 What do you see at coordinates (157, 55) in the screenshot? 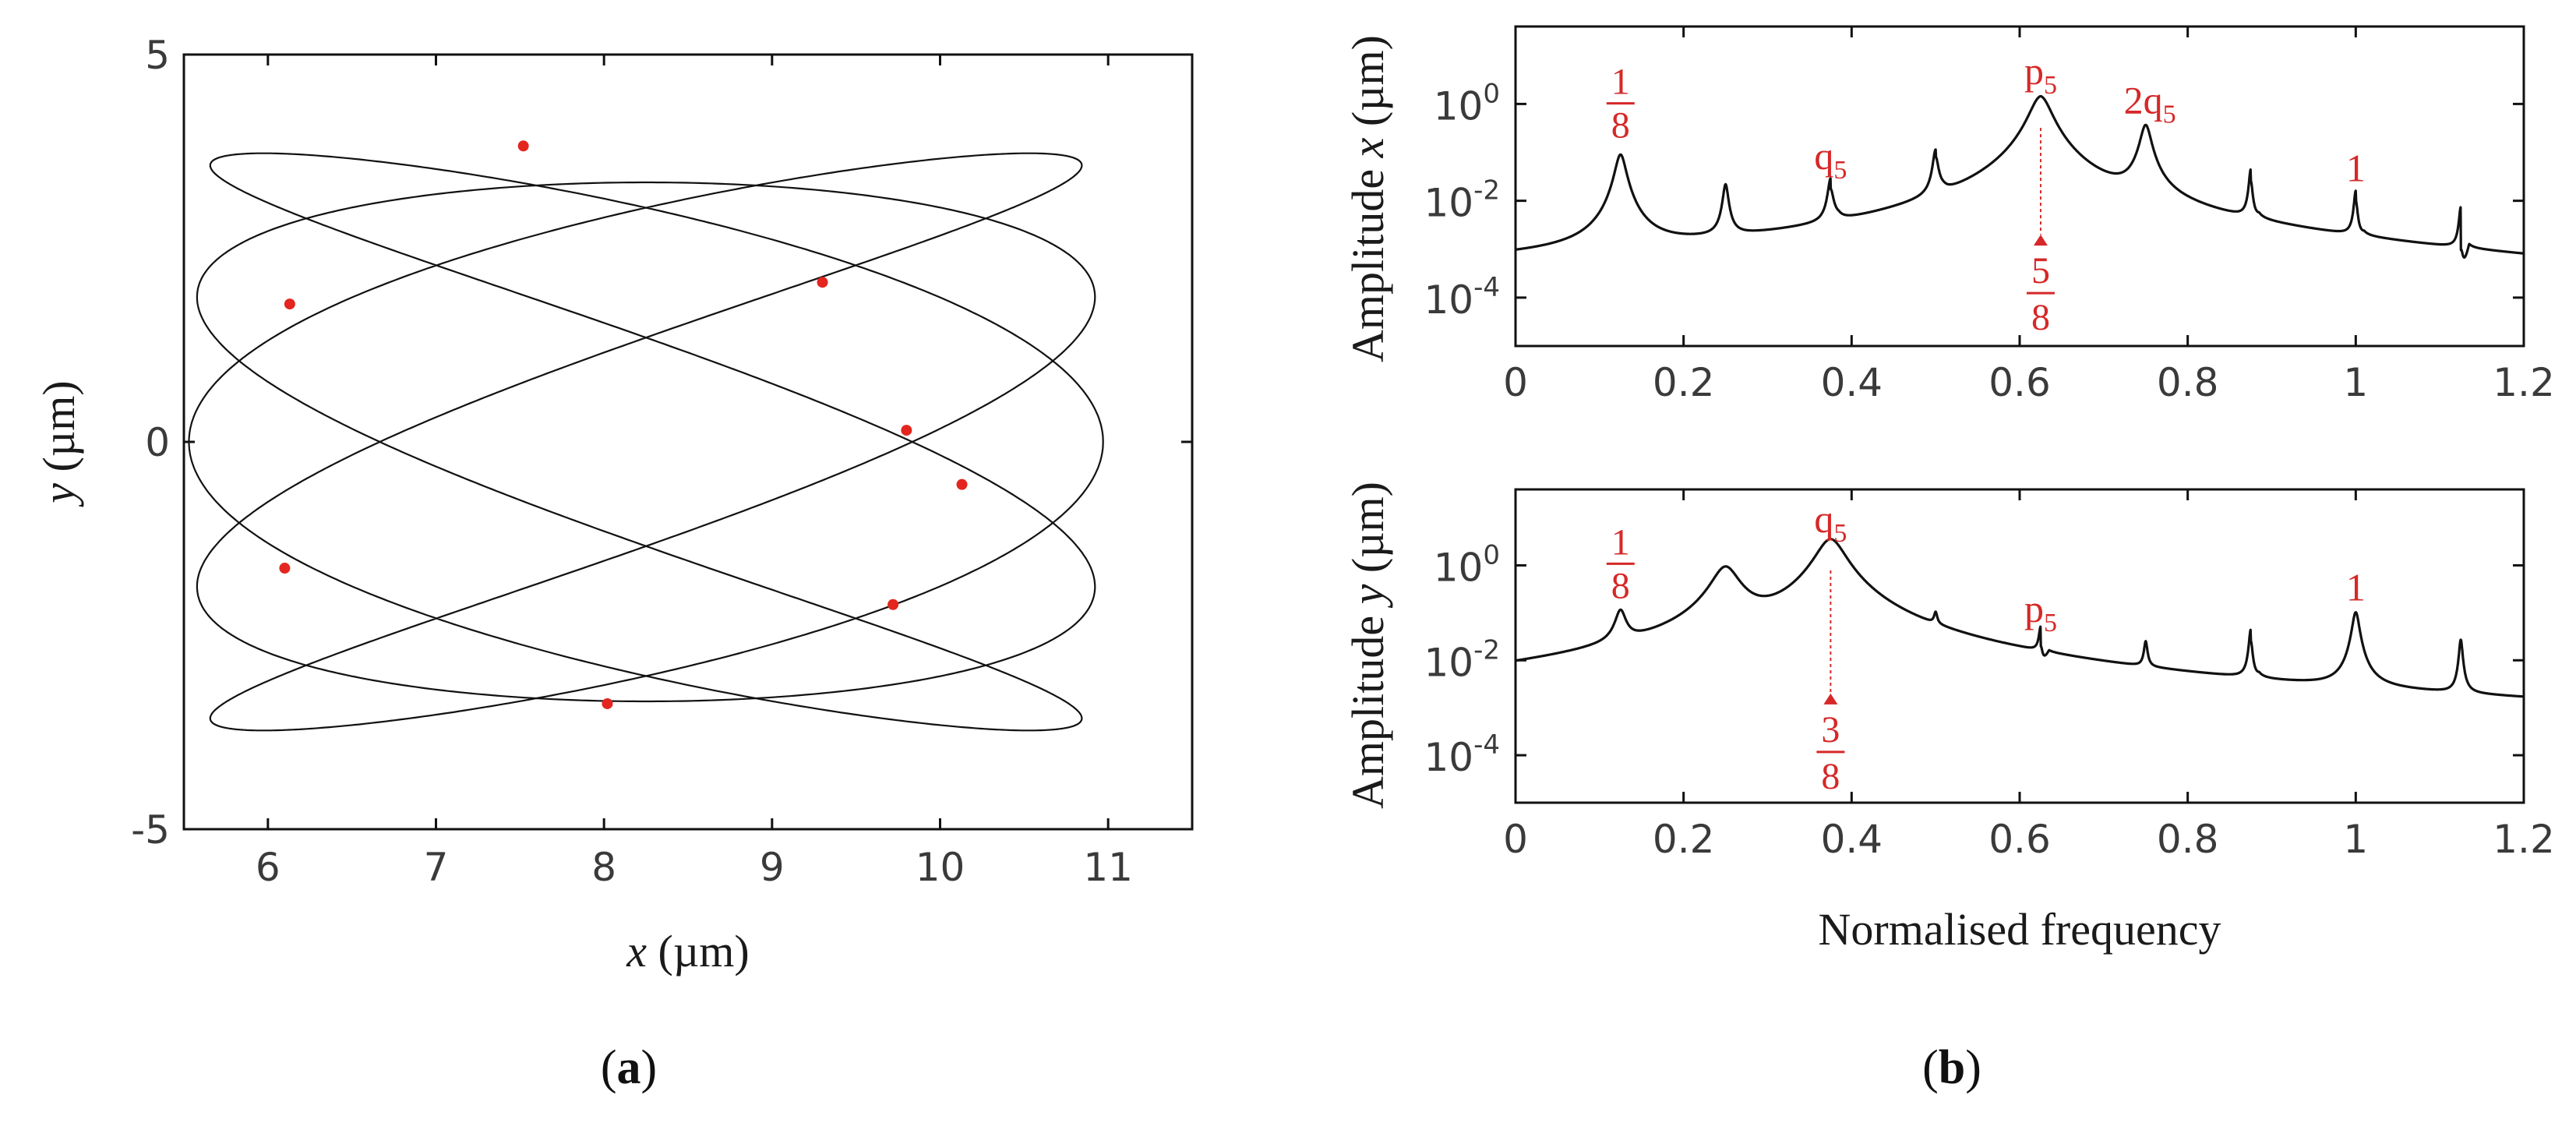
I see `y-tick-label: 5` at bounding box center [157, 55].